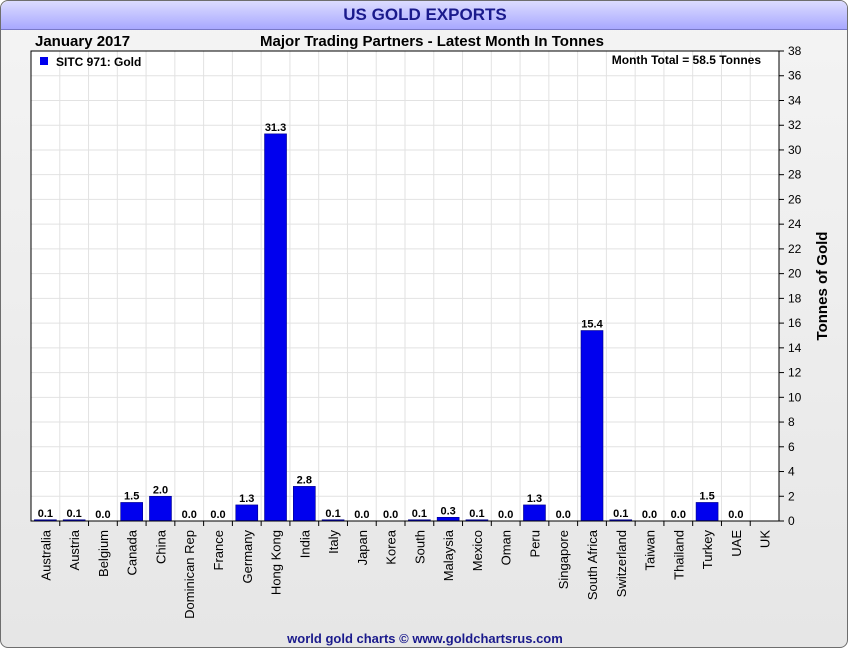  Describe the element at coordinates (247, 557) in the screenshot. I see `x-category-label: Germany` at that location.